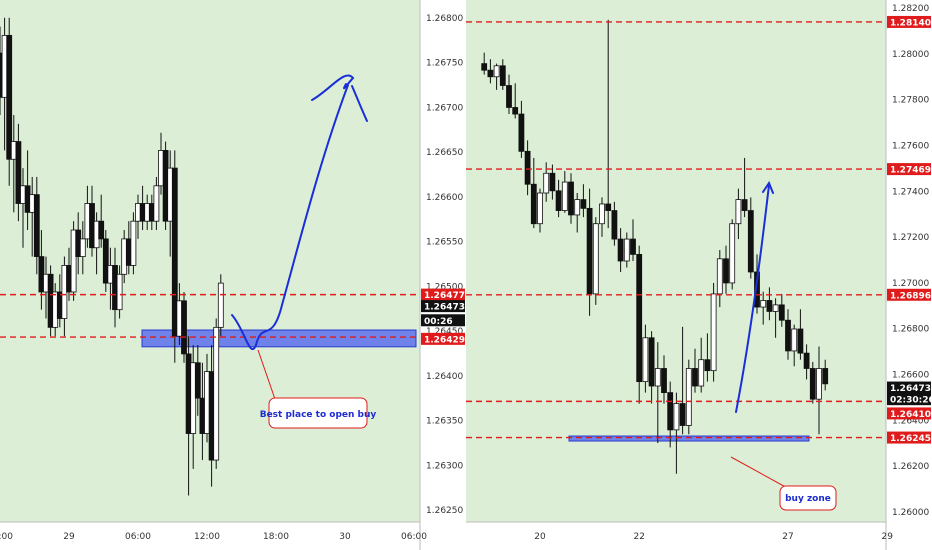 This screenshot has height=550, width=932. Describe the element at coordinates (540, 537) in the screenshot. I see `x-tick-label: 20` at that location.